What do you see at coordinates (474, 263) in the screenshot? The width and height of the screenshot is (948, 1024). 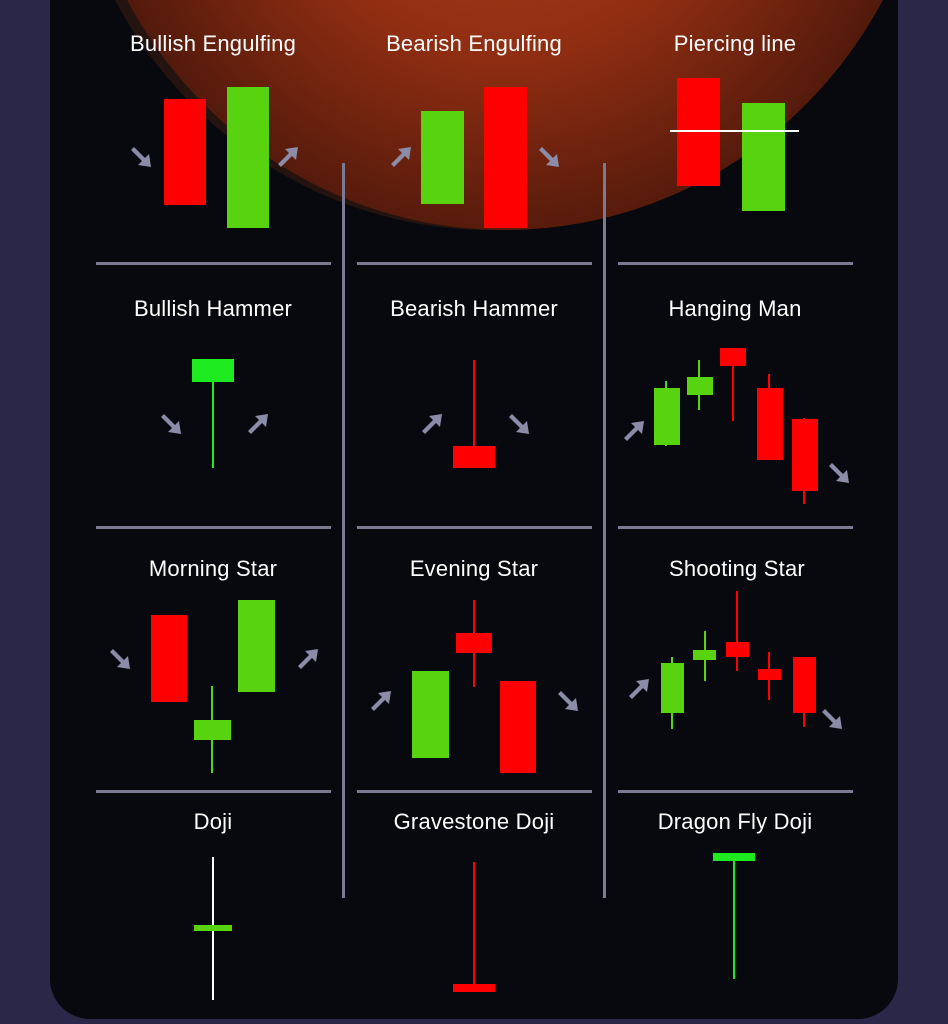 I see `divider-row1-col2` at bounding box center [474, 263].